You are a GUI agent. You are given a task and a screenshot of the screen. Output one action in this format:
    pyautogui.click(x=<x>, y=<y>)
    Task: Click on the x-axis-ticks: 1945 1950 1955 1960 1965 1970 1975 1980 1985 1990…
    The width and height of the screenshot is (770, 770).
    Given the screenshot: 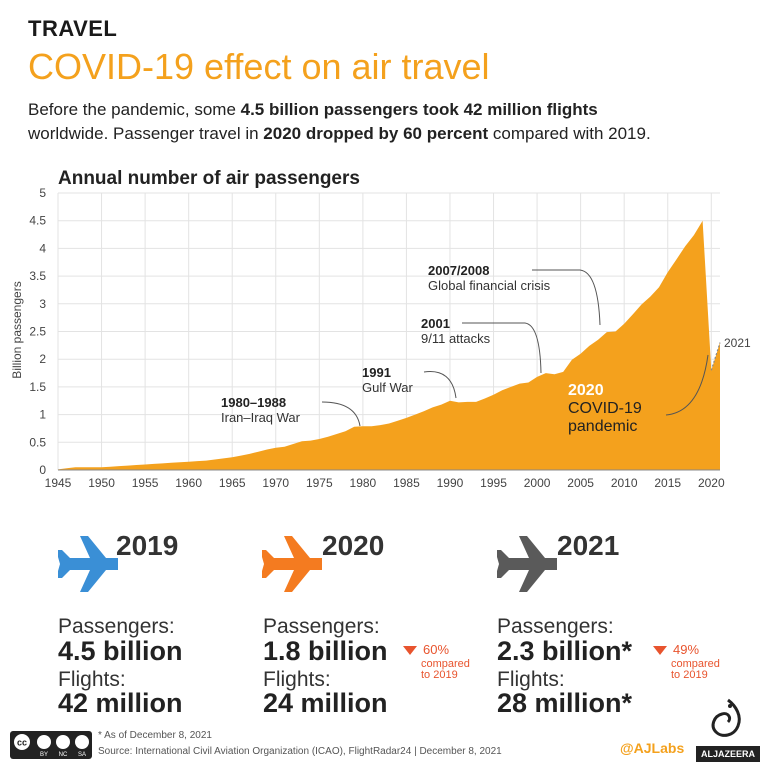 What is the action you would take?
    pyautogui.click(x=385, y=483)
    